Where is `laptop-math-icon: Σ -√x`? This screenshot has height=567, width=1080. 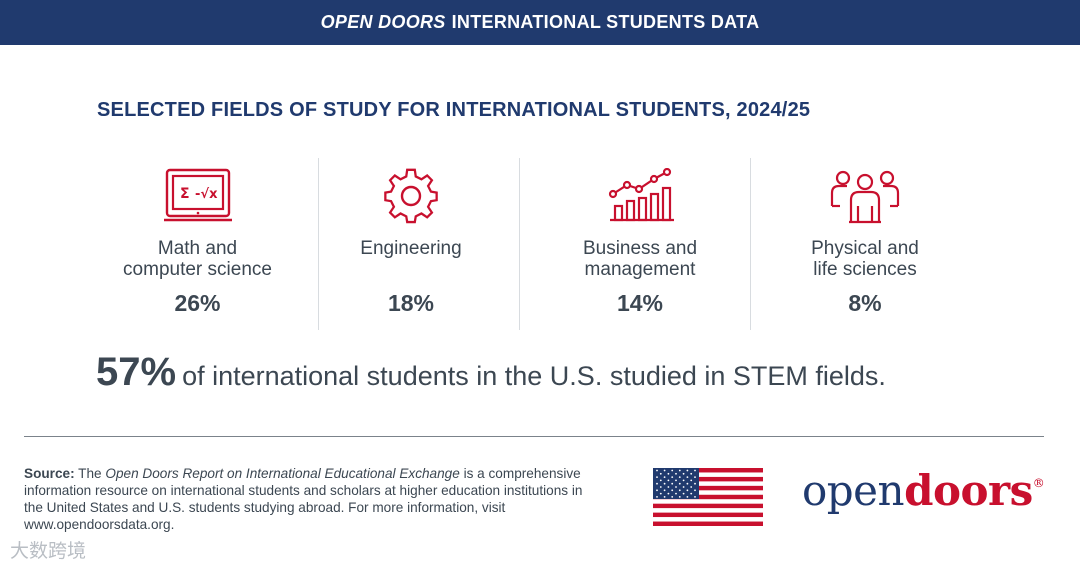
laptop-math-icon: Σ -√x is located at coordinates (197, 195).